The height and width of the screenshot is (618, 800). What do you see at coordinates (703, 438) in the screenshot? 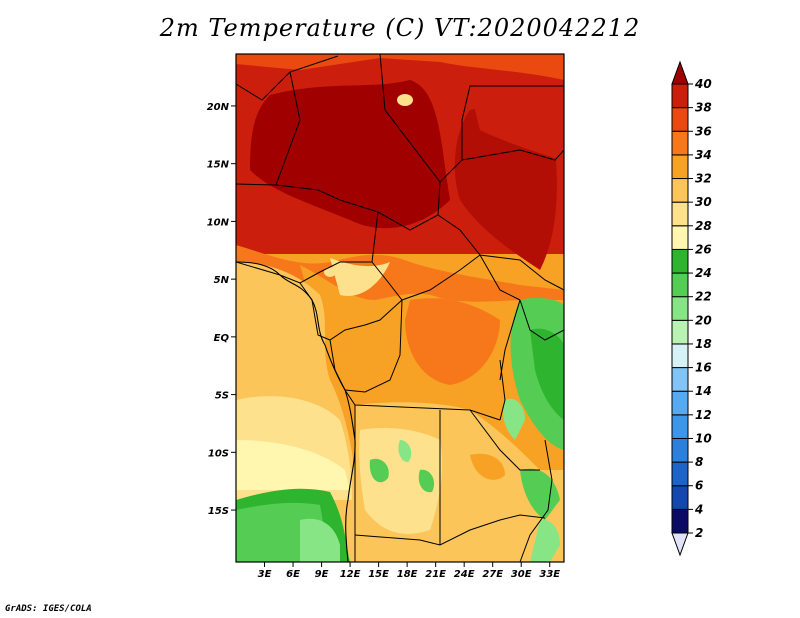
I see `colorbar-label: 10` at bounding box center [703, 438].